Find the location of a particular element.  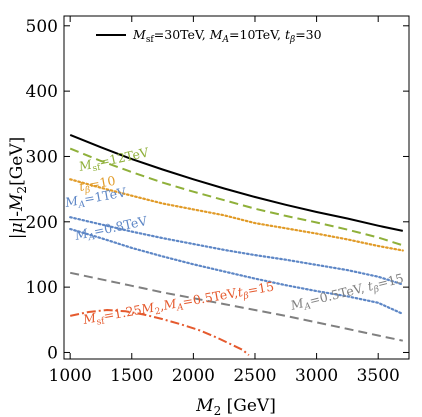

x-tick-label: 2500 is located at coordinates (254, 376).